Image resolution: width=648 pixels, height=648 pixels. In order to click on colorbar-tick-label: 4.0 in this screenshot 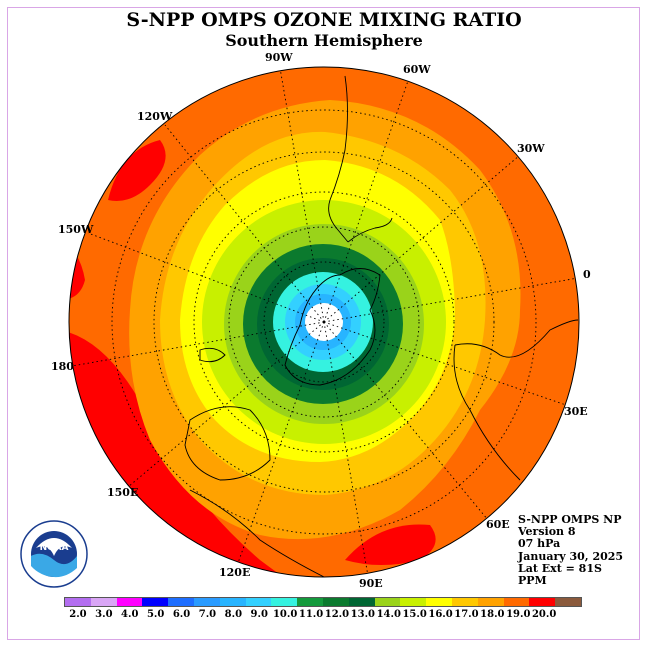, I will do `click(130, 614)`.